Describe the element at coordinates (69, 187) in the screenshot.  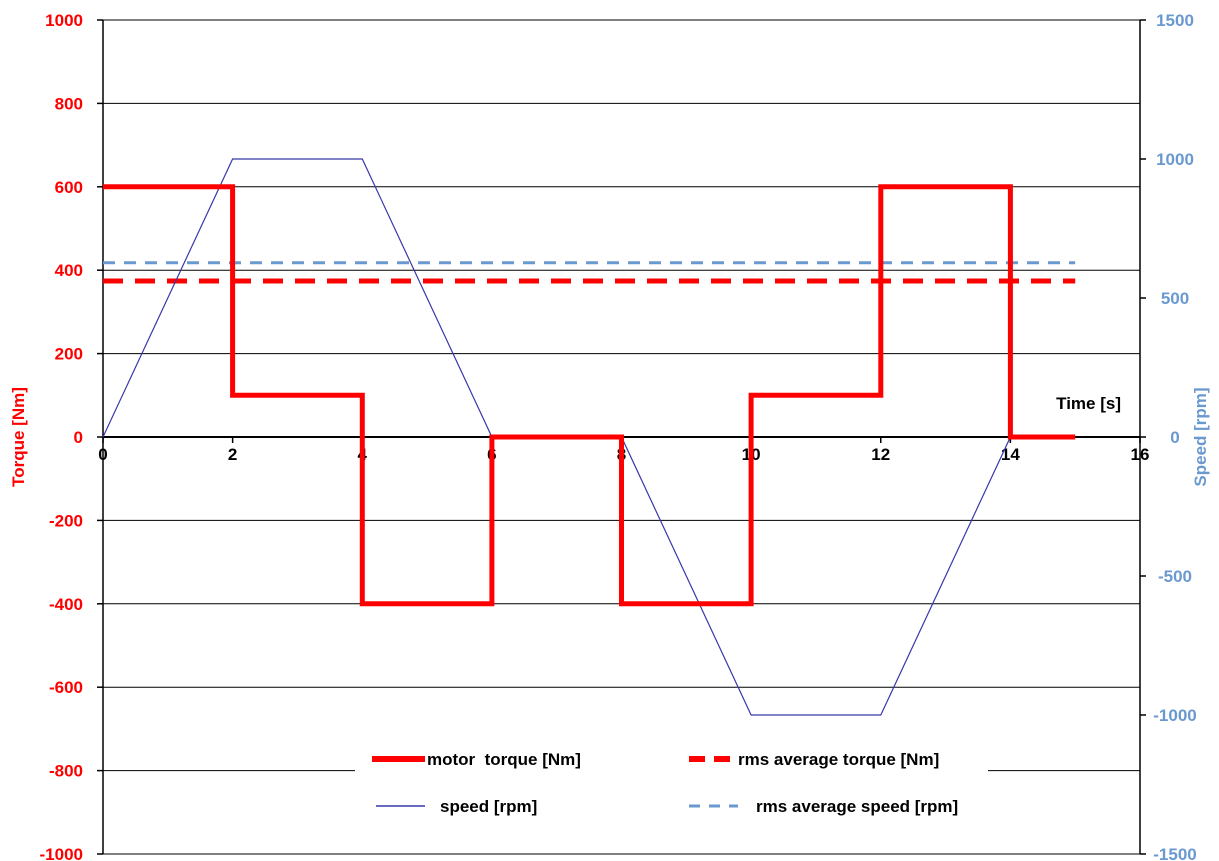
I see `left-tick-label: 600` at that location.